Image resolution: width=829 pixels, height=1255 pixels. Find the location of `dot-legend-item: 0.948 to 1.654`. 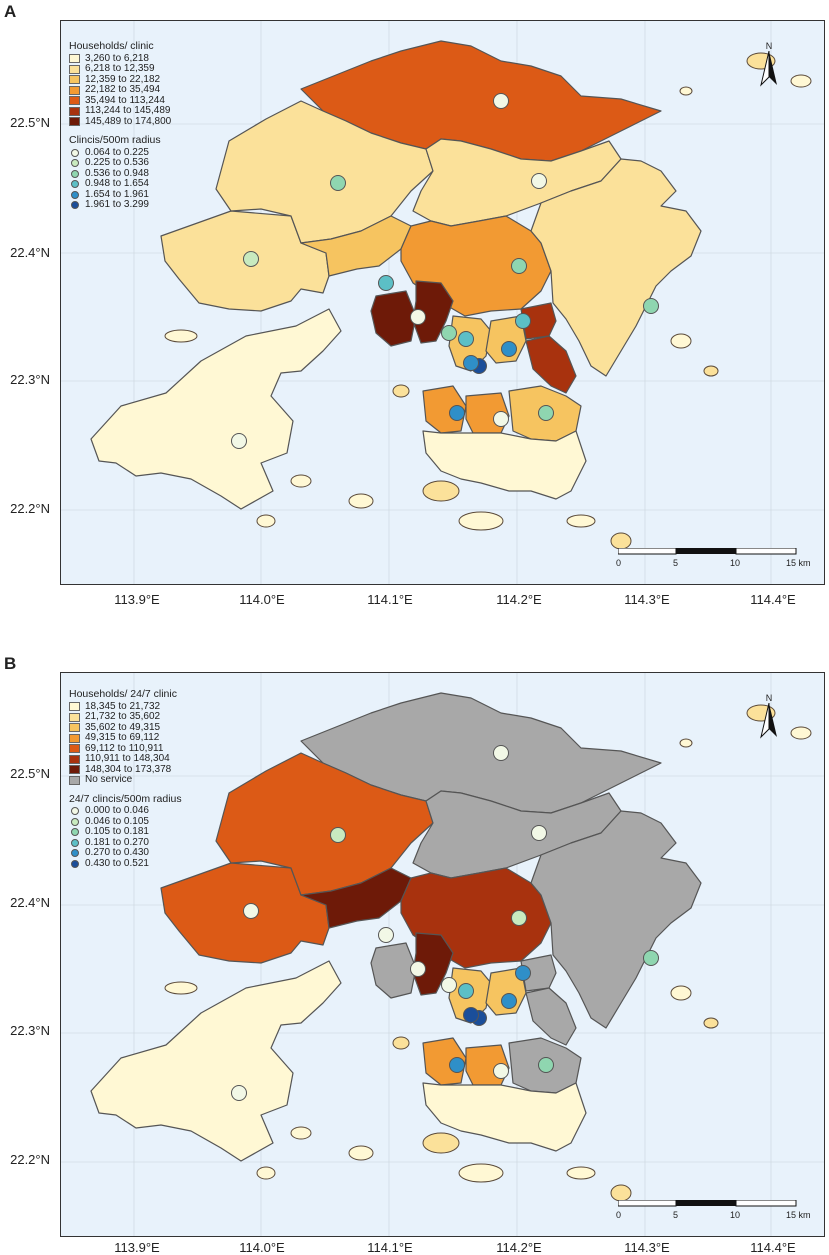

dot-legend-item: 0.948 to 1.654 is located at coordinates (120, 184).